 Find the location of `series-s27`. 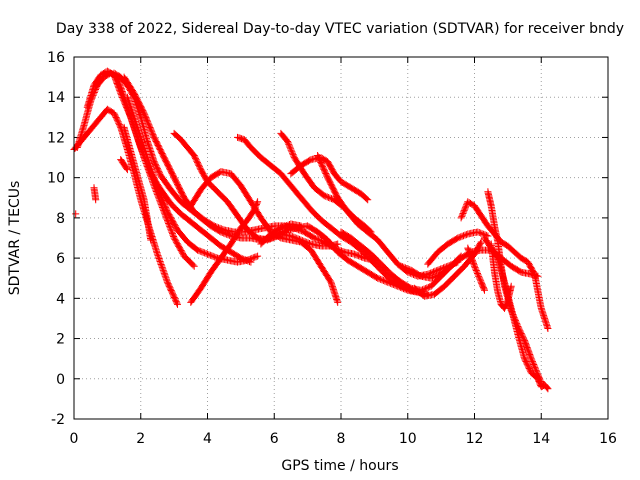

series-s27 is located at coordinates (501, 276).